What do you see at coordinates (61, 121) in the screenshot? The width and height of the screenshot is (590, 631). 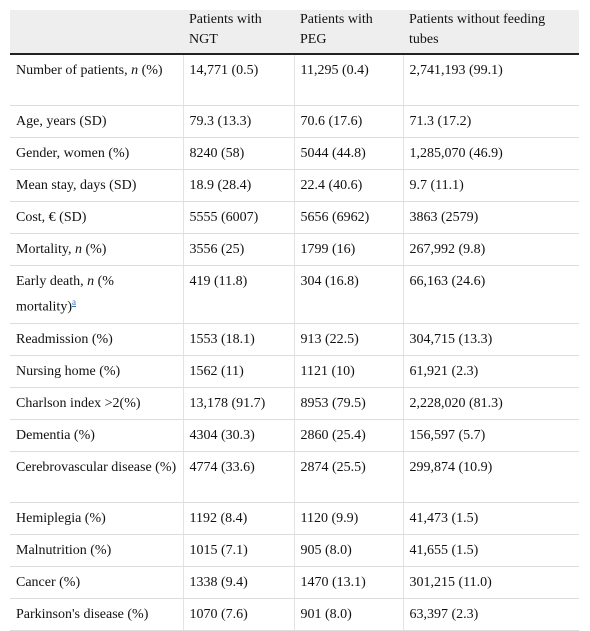 I see `row-label-text: Age, years (SD)` at bounding box center [61, 121].